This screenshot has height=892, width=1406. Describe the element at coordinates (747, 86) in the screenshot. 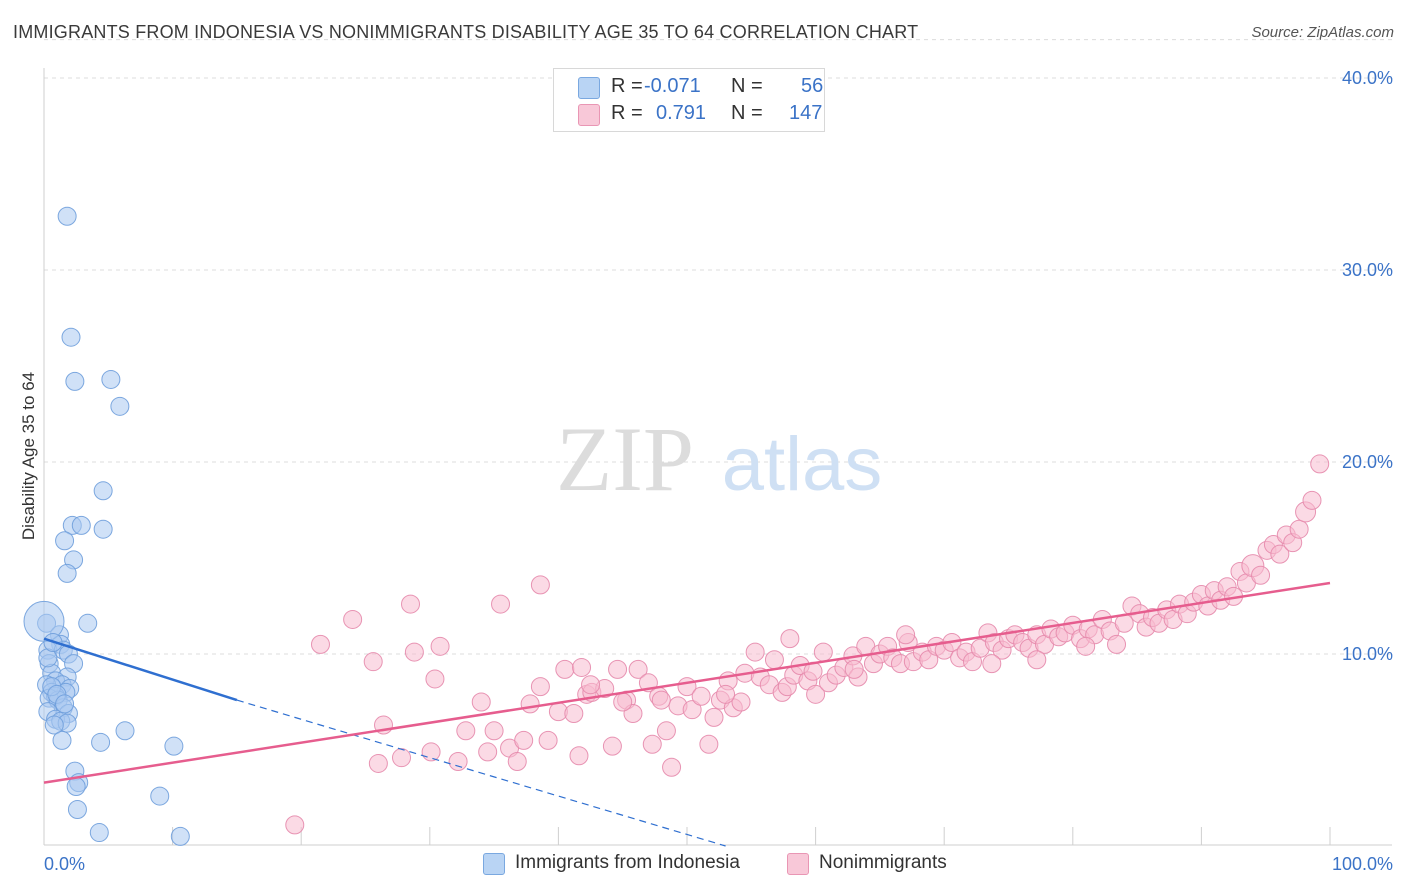

I see `legend-n-label: N =` at that location.